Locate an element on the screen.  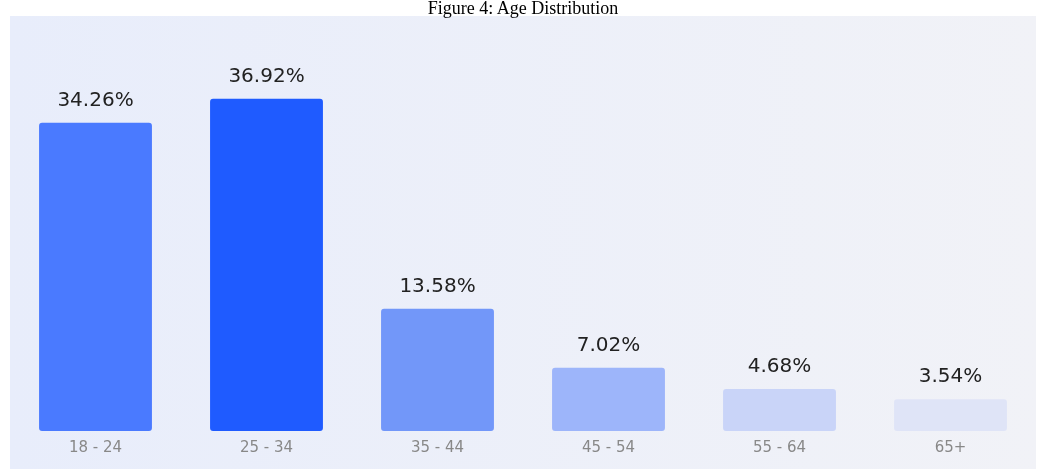
data-label: 13.58% is located at coordinates (437, 284).